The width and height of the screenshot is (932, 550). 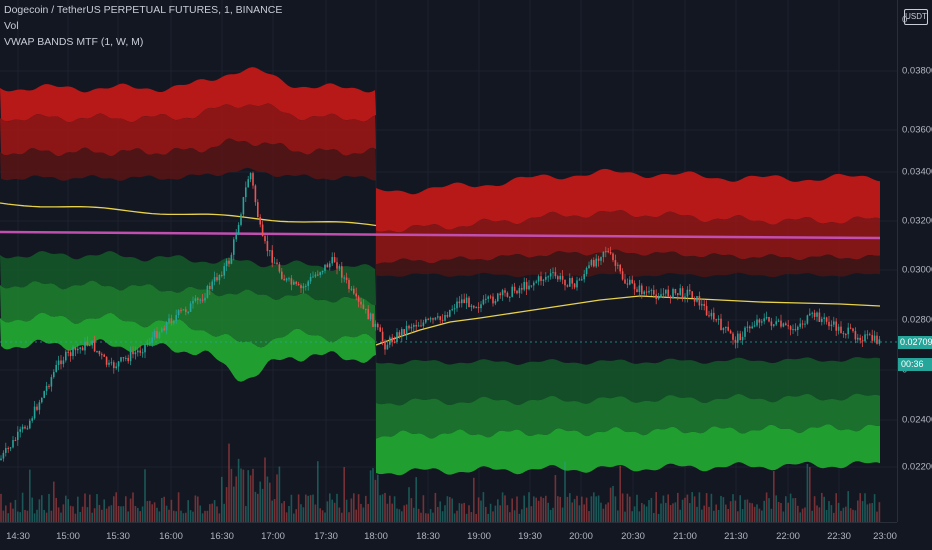 What do you see at coordinates (376, 536) in the screenshot?
I see `time-tick: 18:00` at bounding box center [376, 536].